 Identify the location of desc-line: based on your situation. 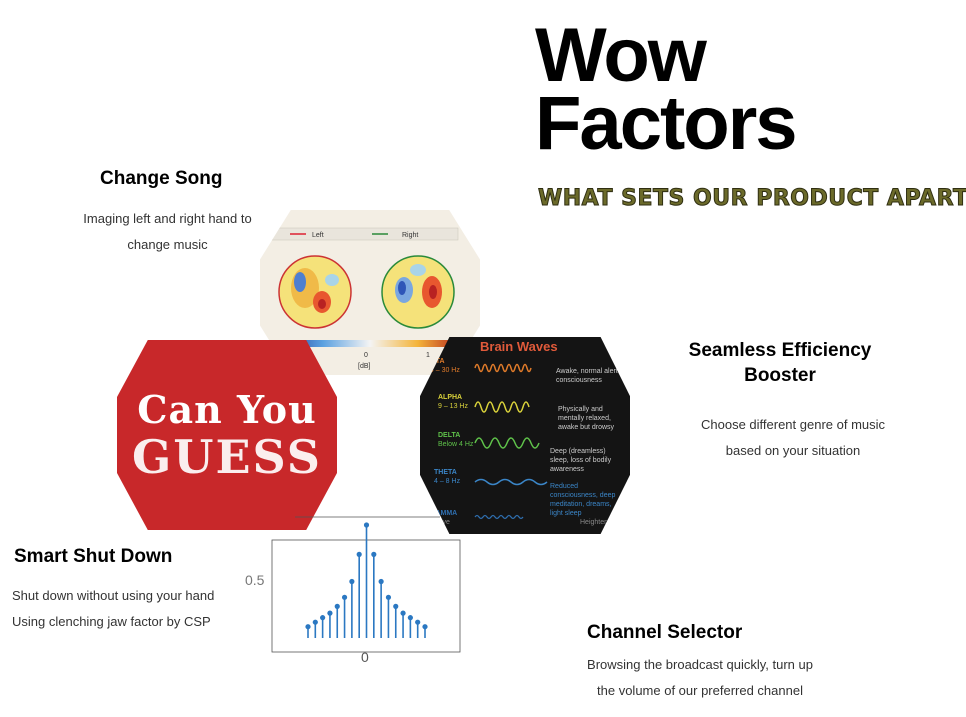
(793, 450).